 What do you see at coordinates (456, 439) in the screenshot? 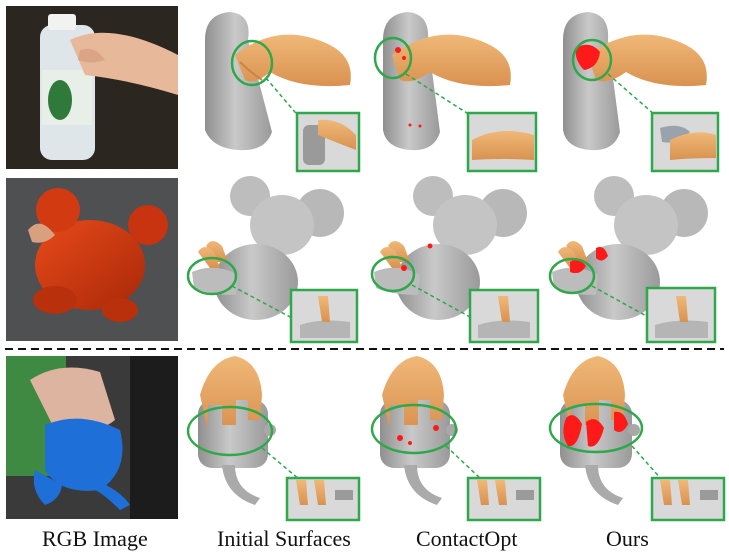
I see `render-teapot-contactopt` at bounding box center [456, 439].